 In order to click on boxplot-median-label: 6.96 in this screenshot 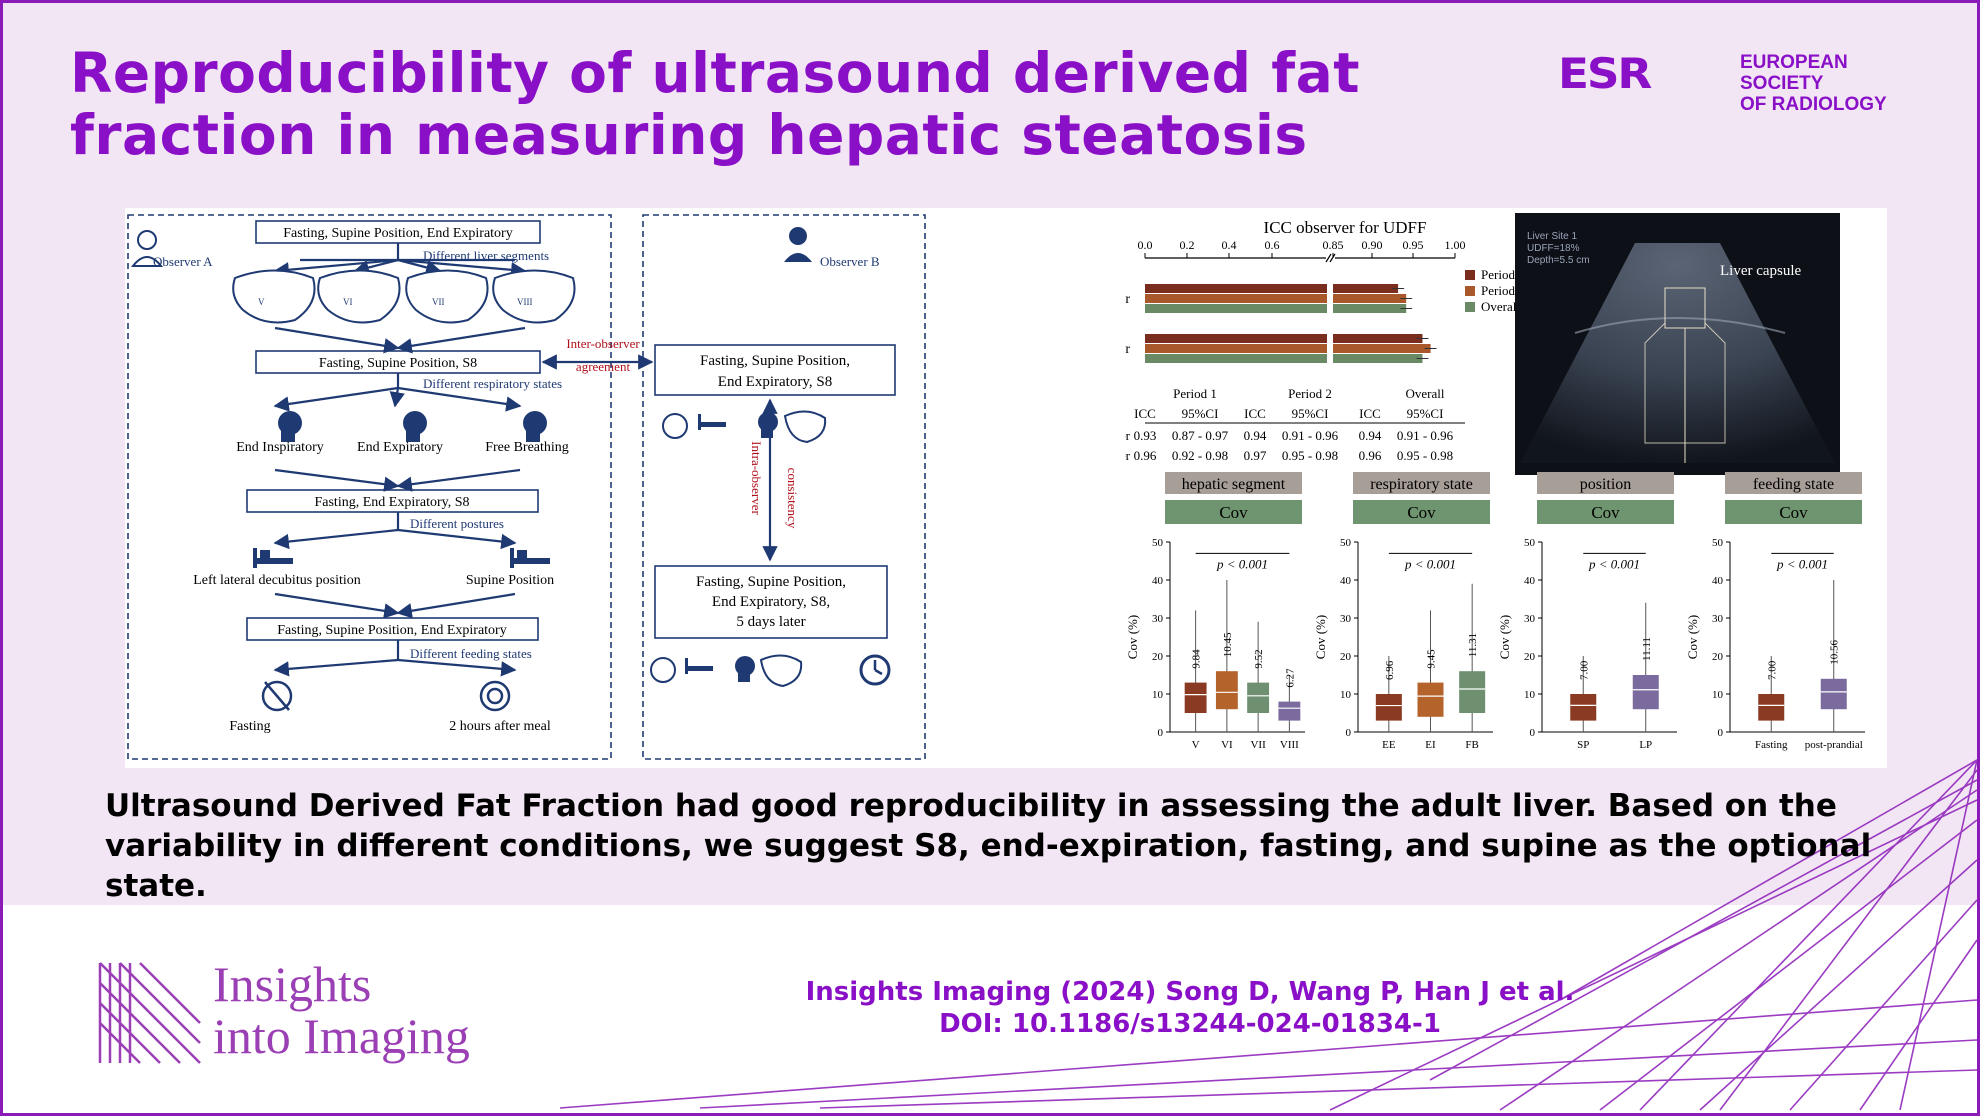, I will do `click(1390, 670)`.